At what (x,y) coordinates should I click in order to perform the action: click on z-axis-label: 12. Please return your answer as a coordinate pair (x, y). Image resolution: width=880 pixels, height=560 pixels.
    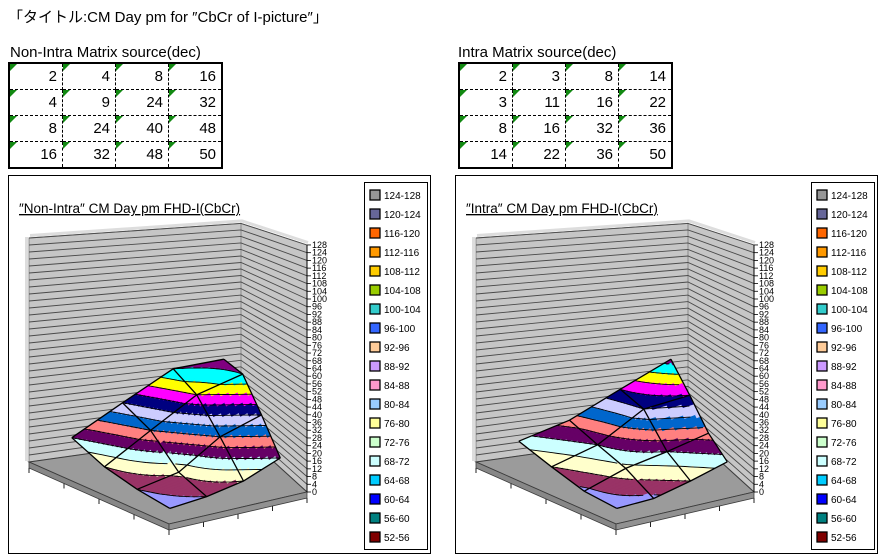
    Looking at the image, I should click on (764, 469).